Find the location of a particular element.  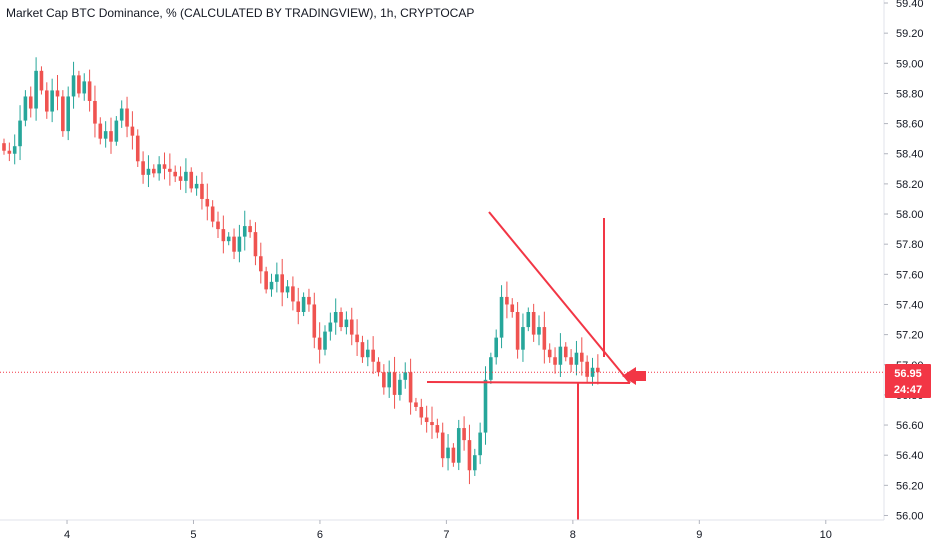

last-price-tag: 56.95 24:47 is located at coordinates (908, 381).